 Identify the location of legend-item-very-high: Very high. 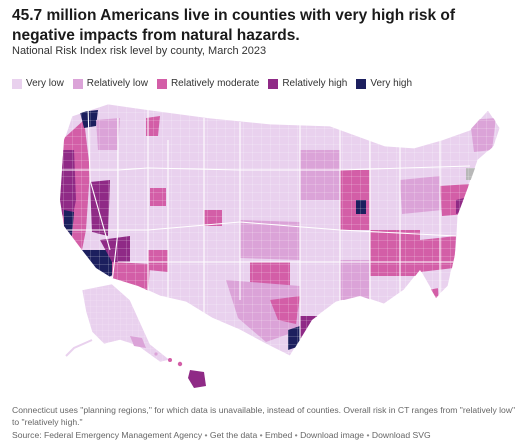
(384, 83).